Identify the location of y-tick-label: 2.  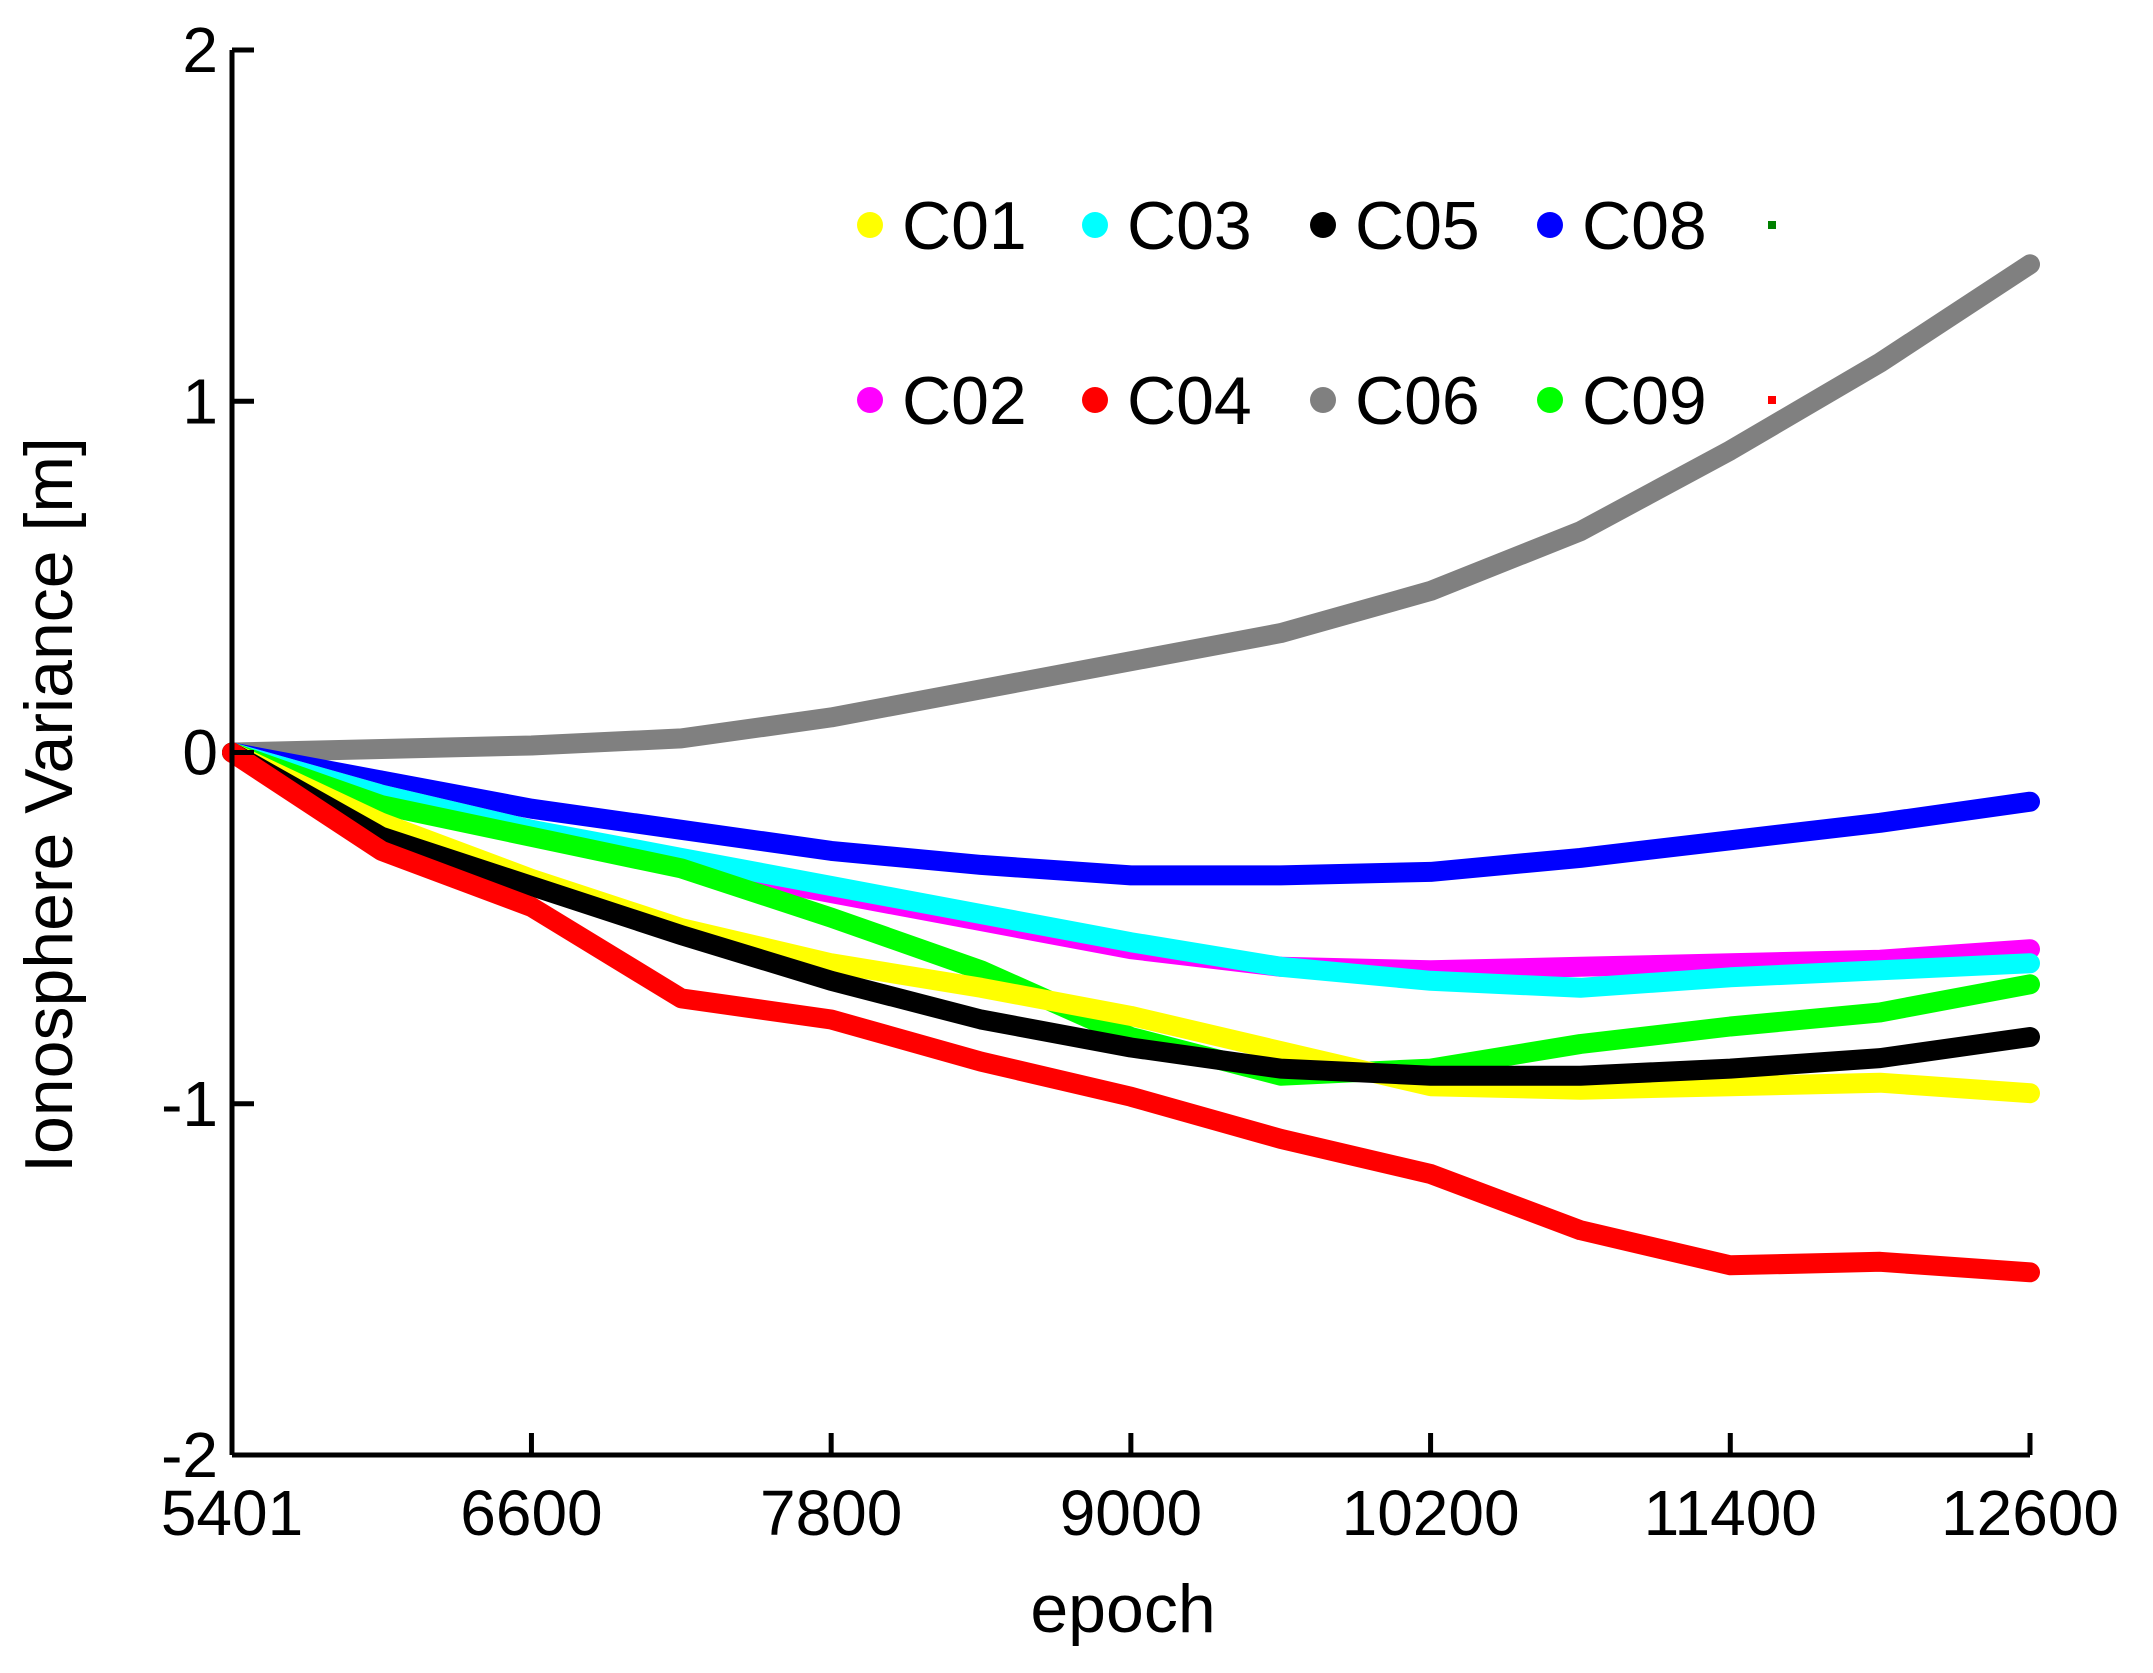
(200, 50).